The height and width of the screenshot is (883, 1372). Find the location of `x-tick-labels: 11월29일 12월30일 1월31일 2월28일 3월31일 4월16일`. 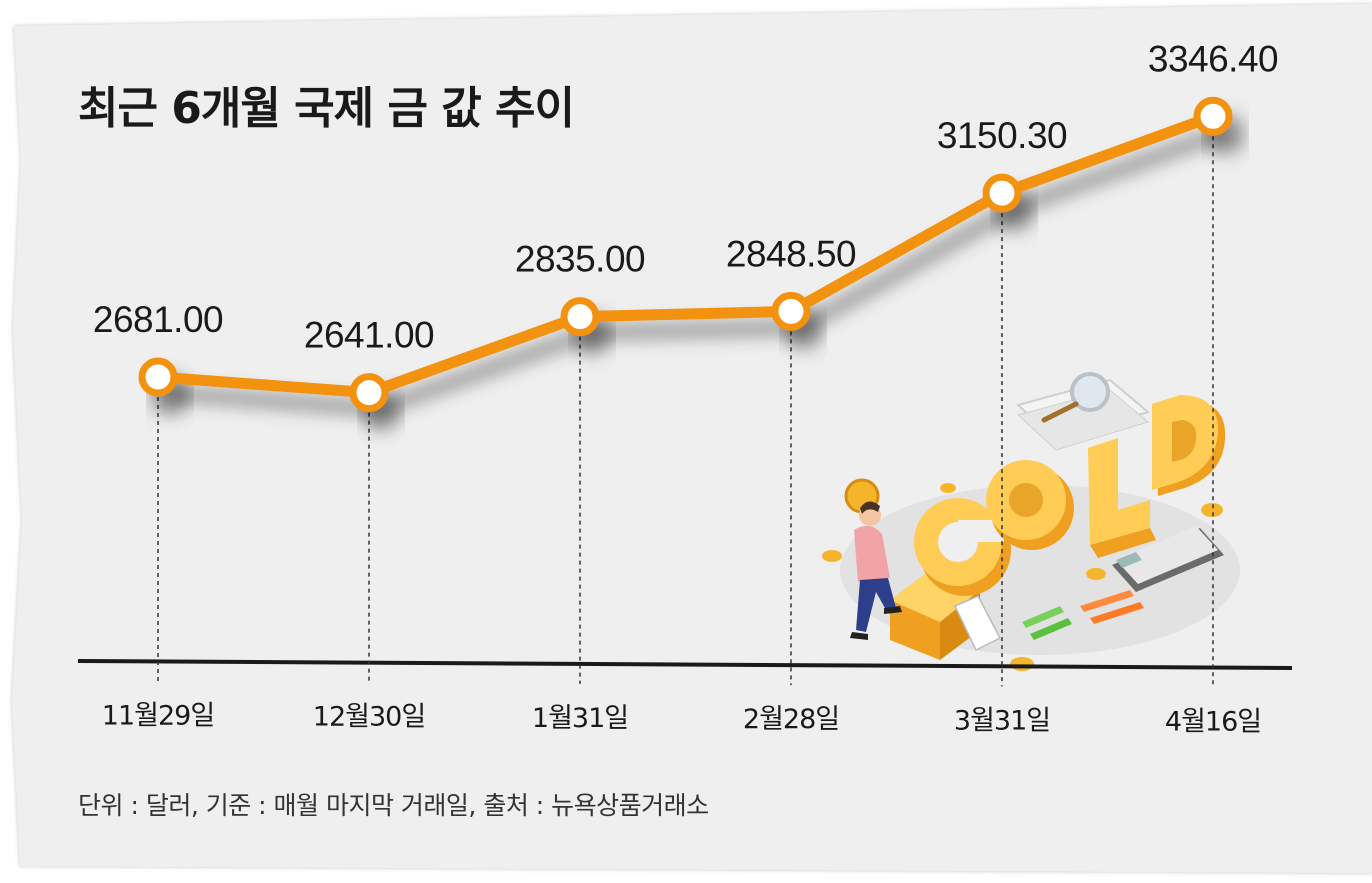

x-tick-labels: 11월29일 12월30일 1월31일 2월28일 3월31일 4월16일 is located at coordinates (682, 719).